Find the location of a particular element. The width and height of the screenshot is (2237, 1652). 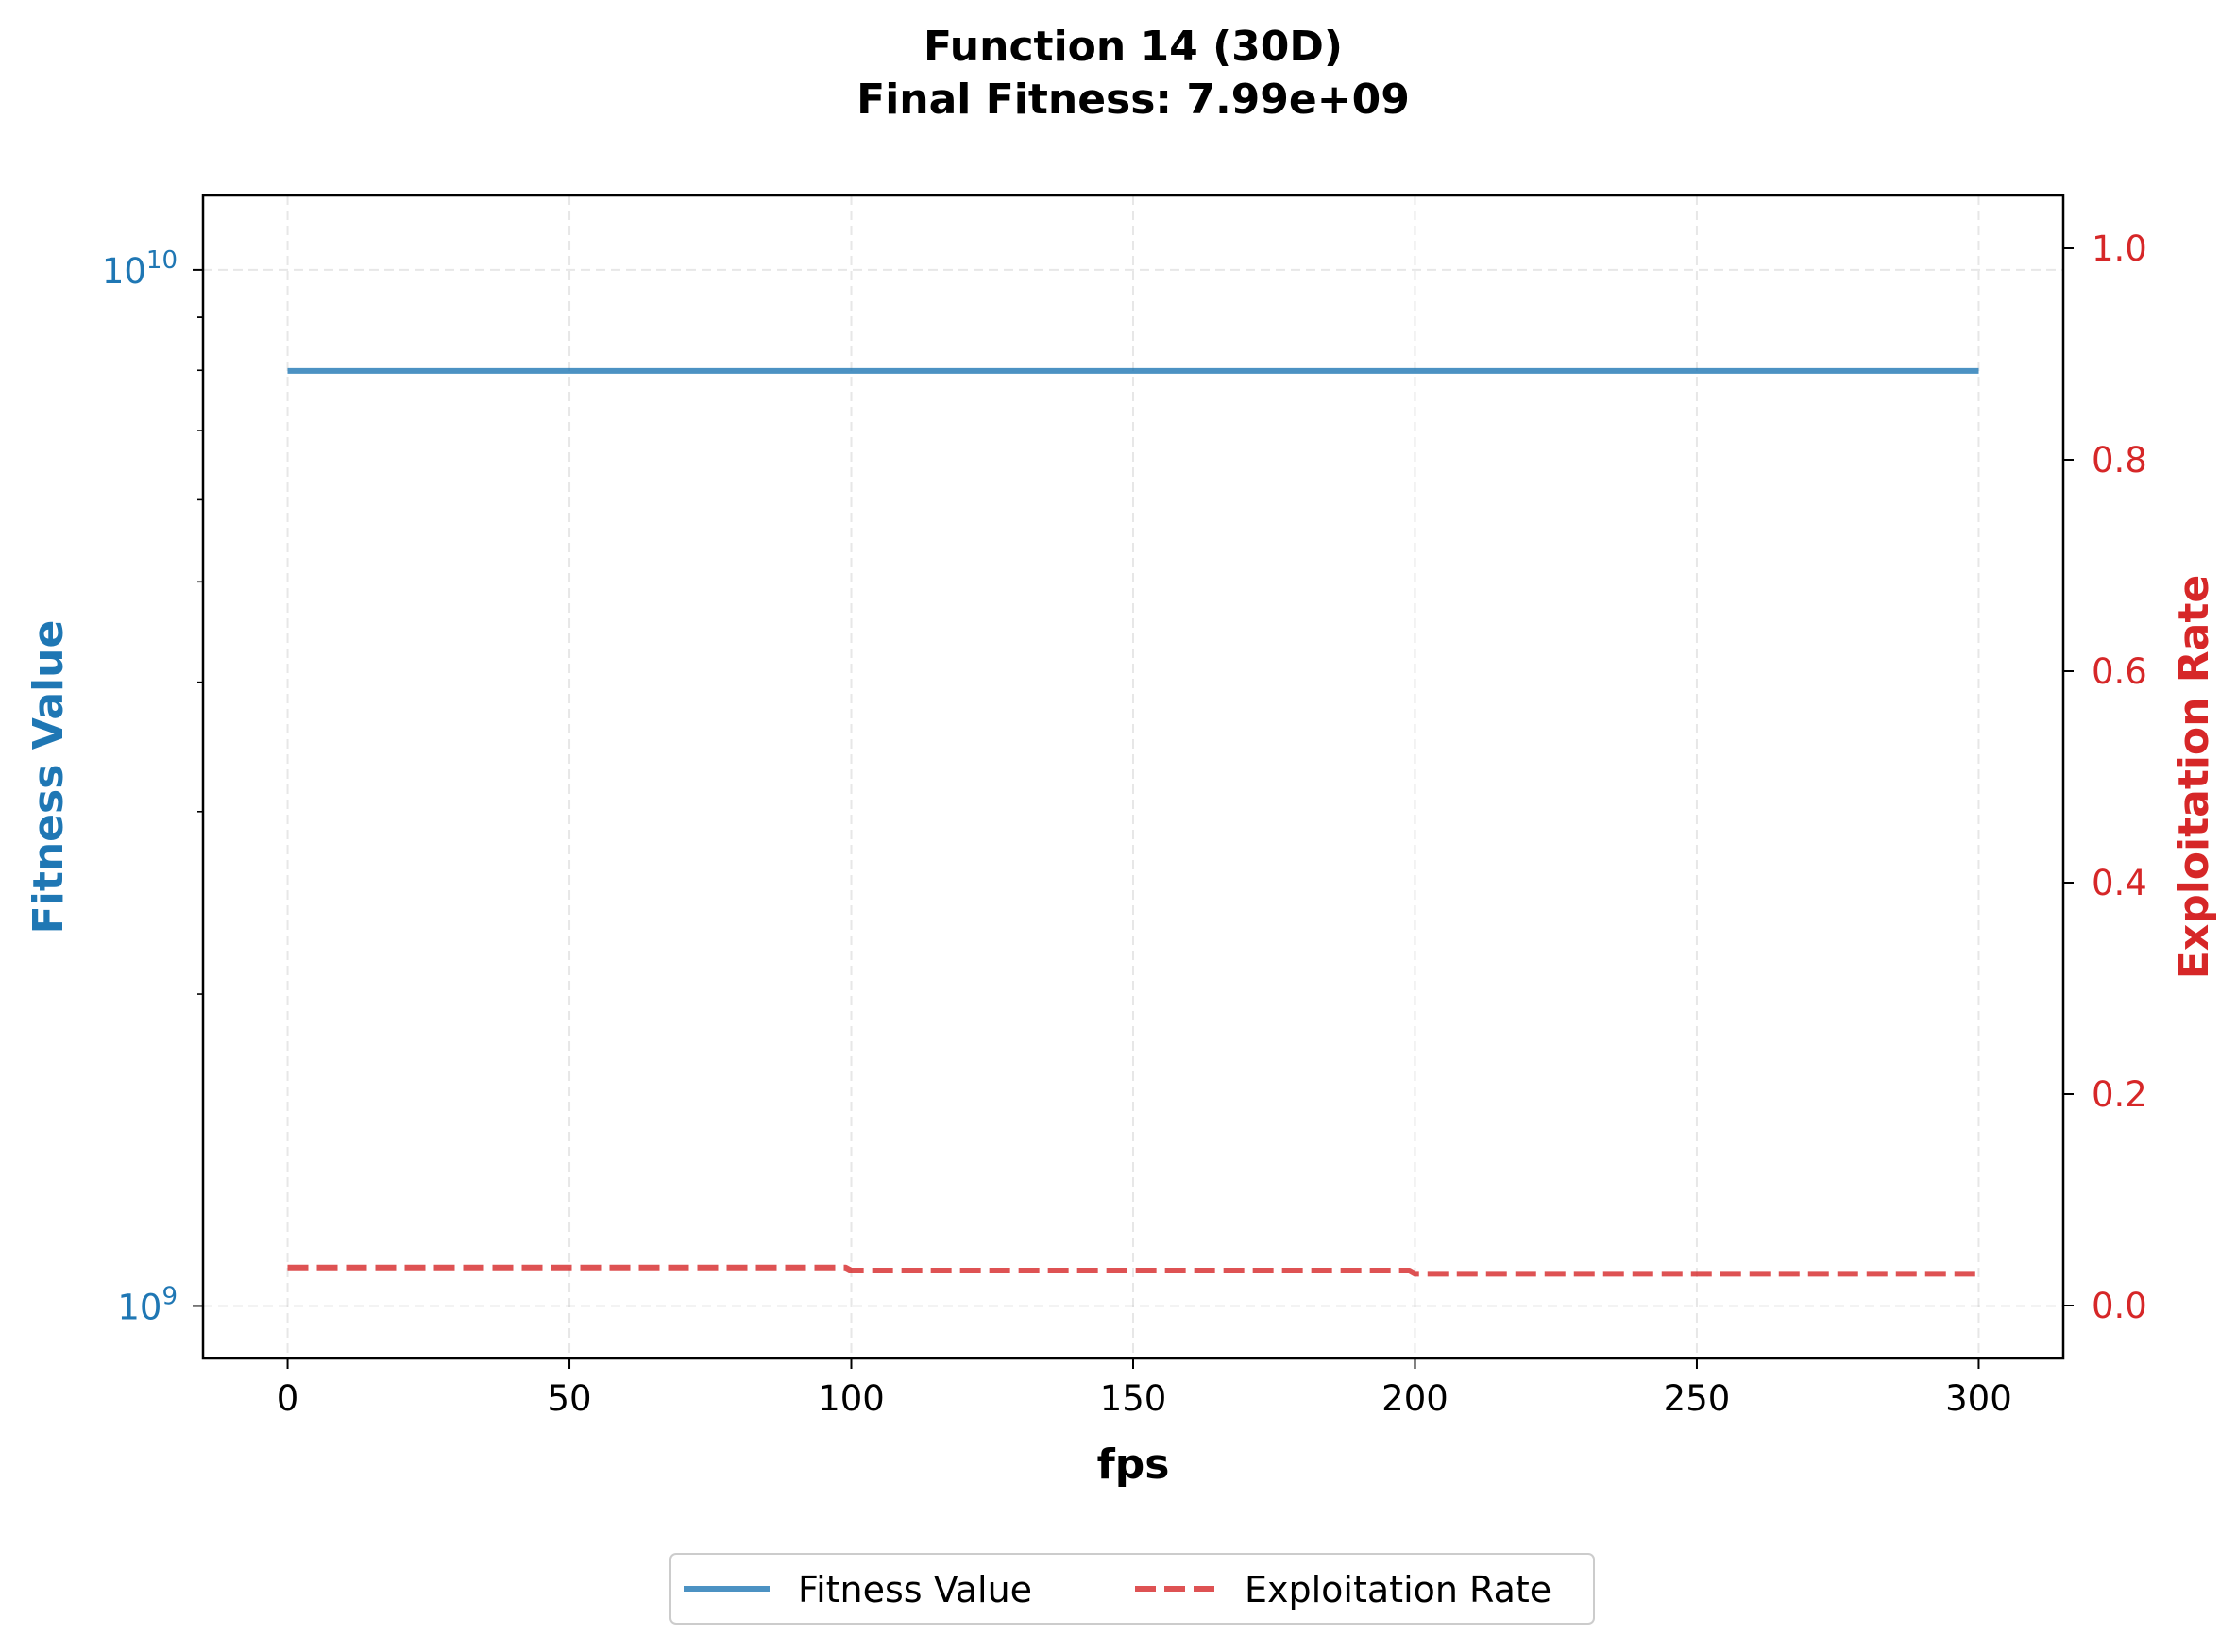

x-tick-label: 200 is located at coordinates (1415, 1398).